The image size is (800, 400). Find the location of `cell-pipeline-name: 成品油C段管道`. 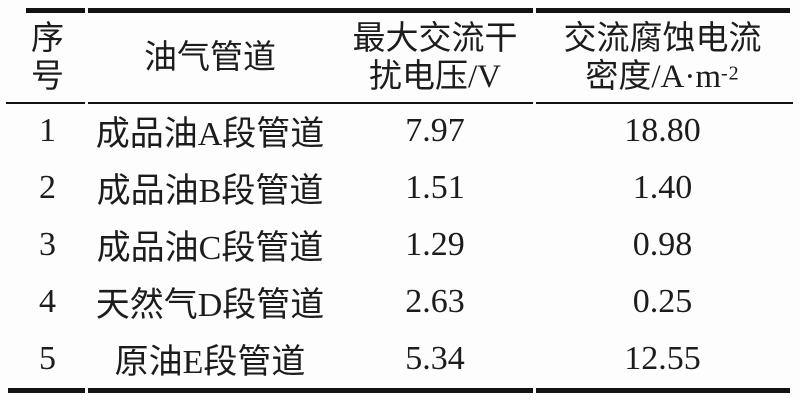

cell-pipeline-name: 成品油C段管道 is located at coordinates (210, 248).